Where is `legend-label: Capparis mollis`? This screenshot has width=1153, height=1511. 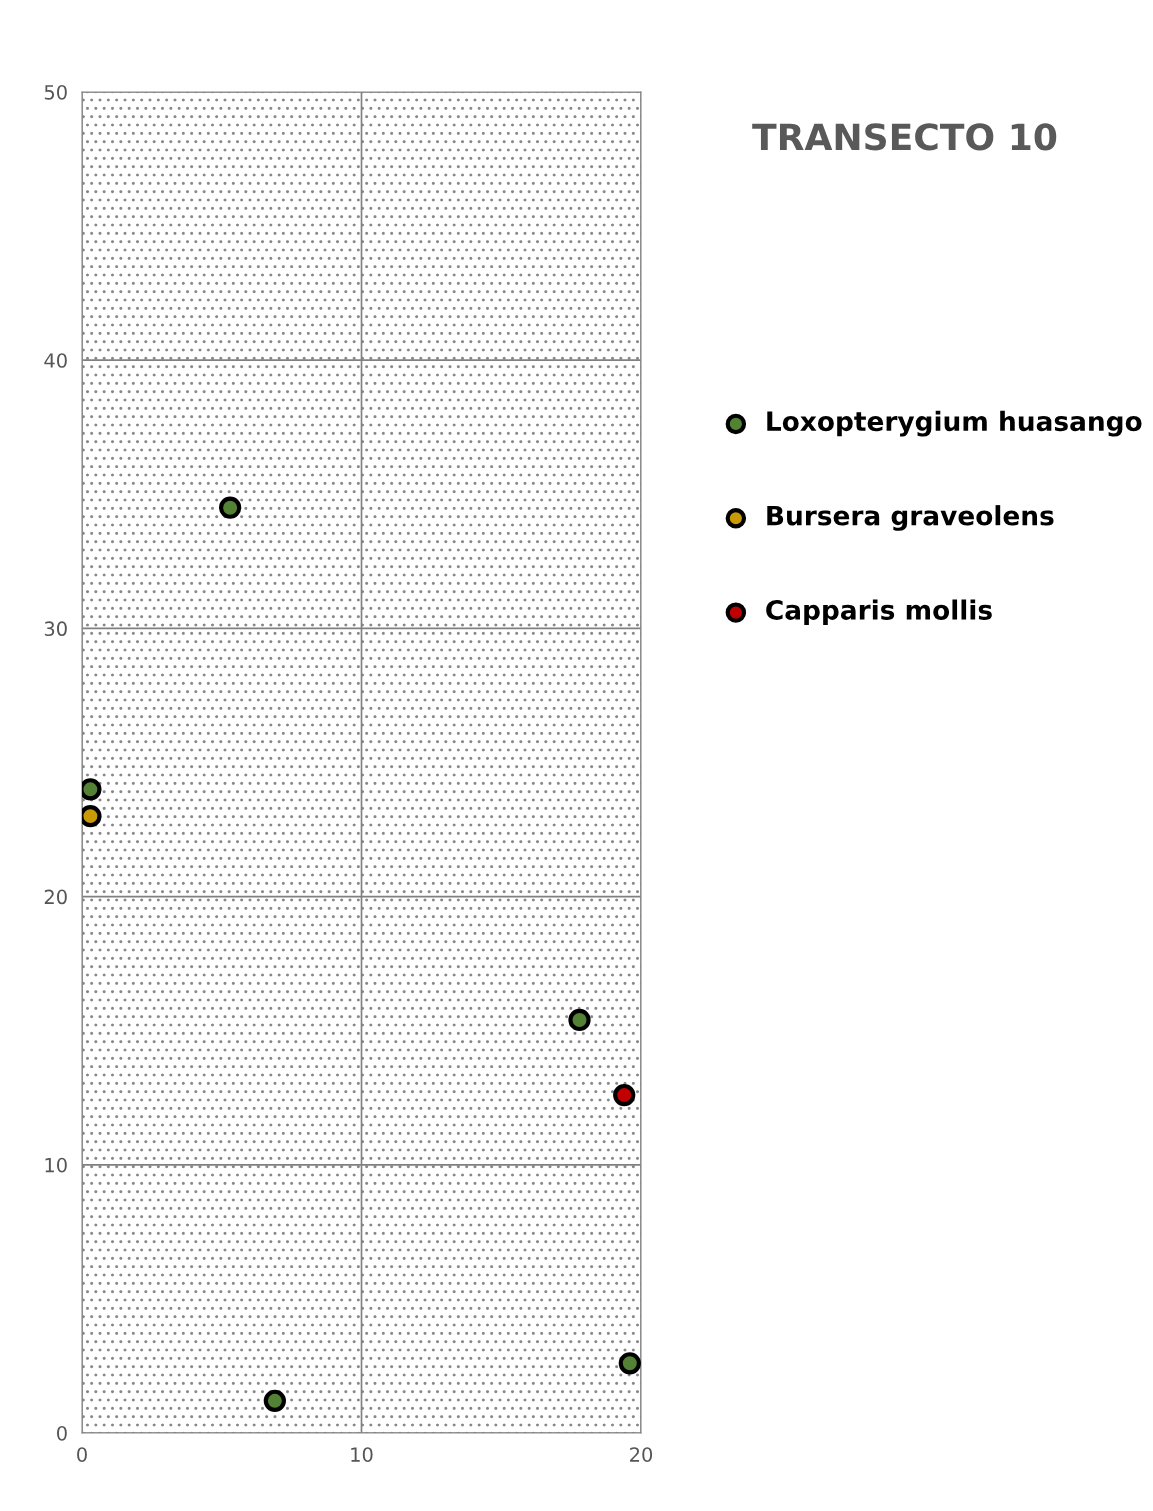 legend-label: Capparis mollis is located at coordinates (879, 612).